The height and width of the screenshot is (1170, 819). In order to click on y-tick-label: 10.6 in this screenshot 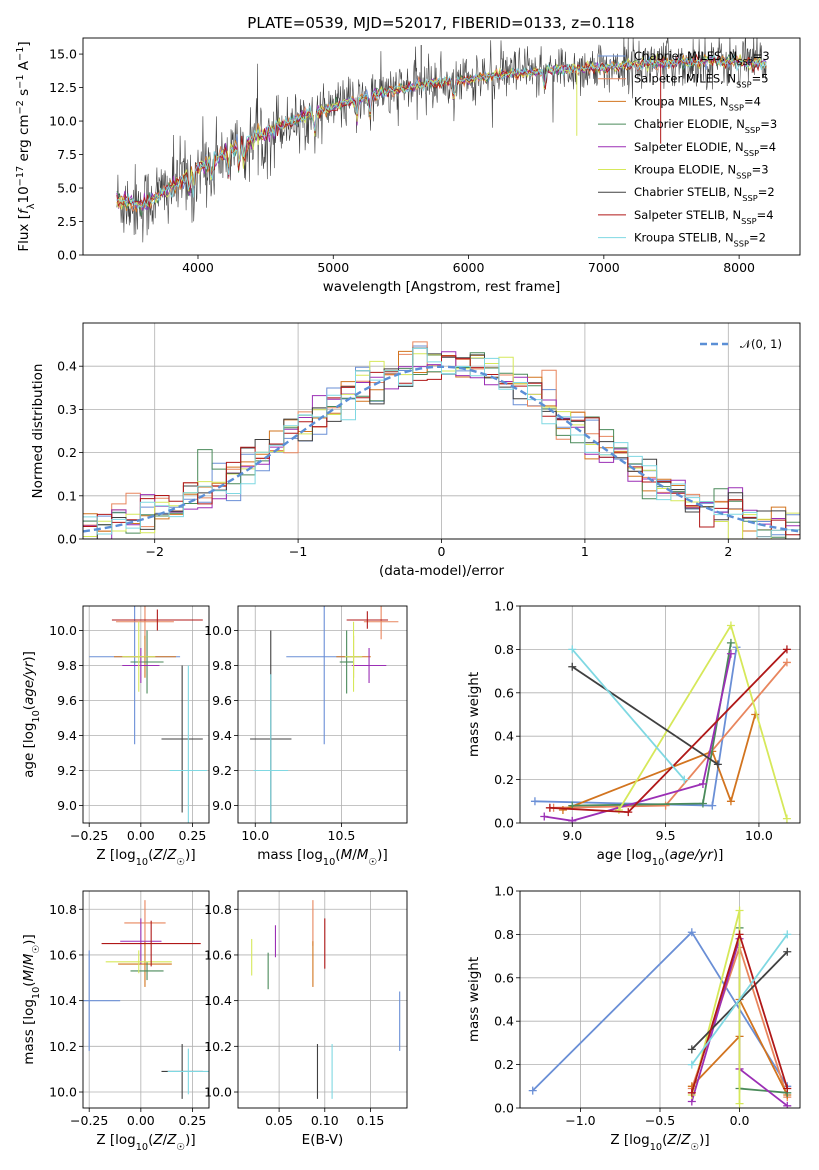, I will do `click(63, 954)`.